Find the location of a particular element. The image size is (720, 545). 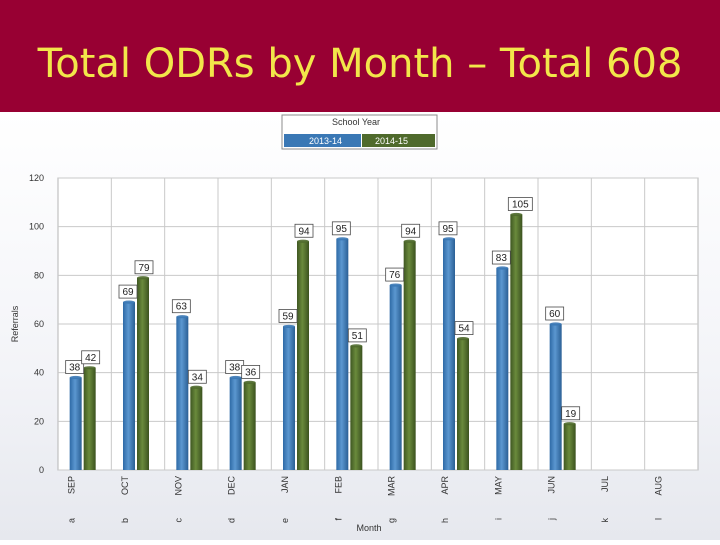

bar-2013-14-APR is located at coordinates (449, 354).